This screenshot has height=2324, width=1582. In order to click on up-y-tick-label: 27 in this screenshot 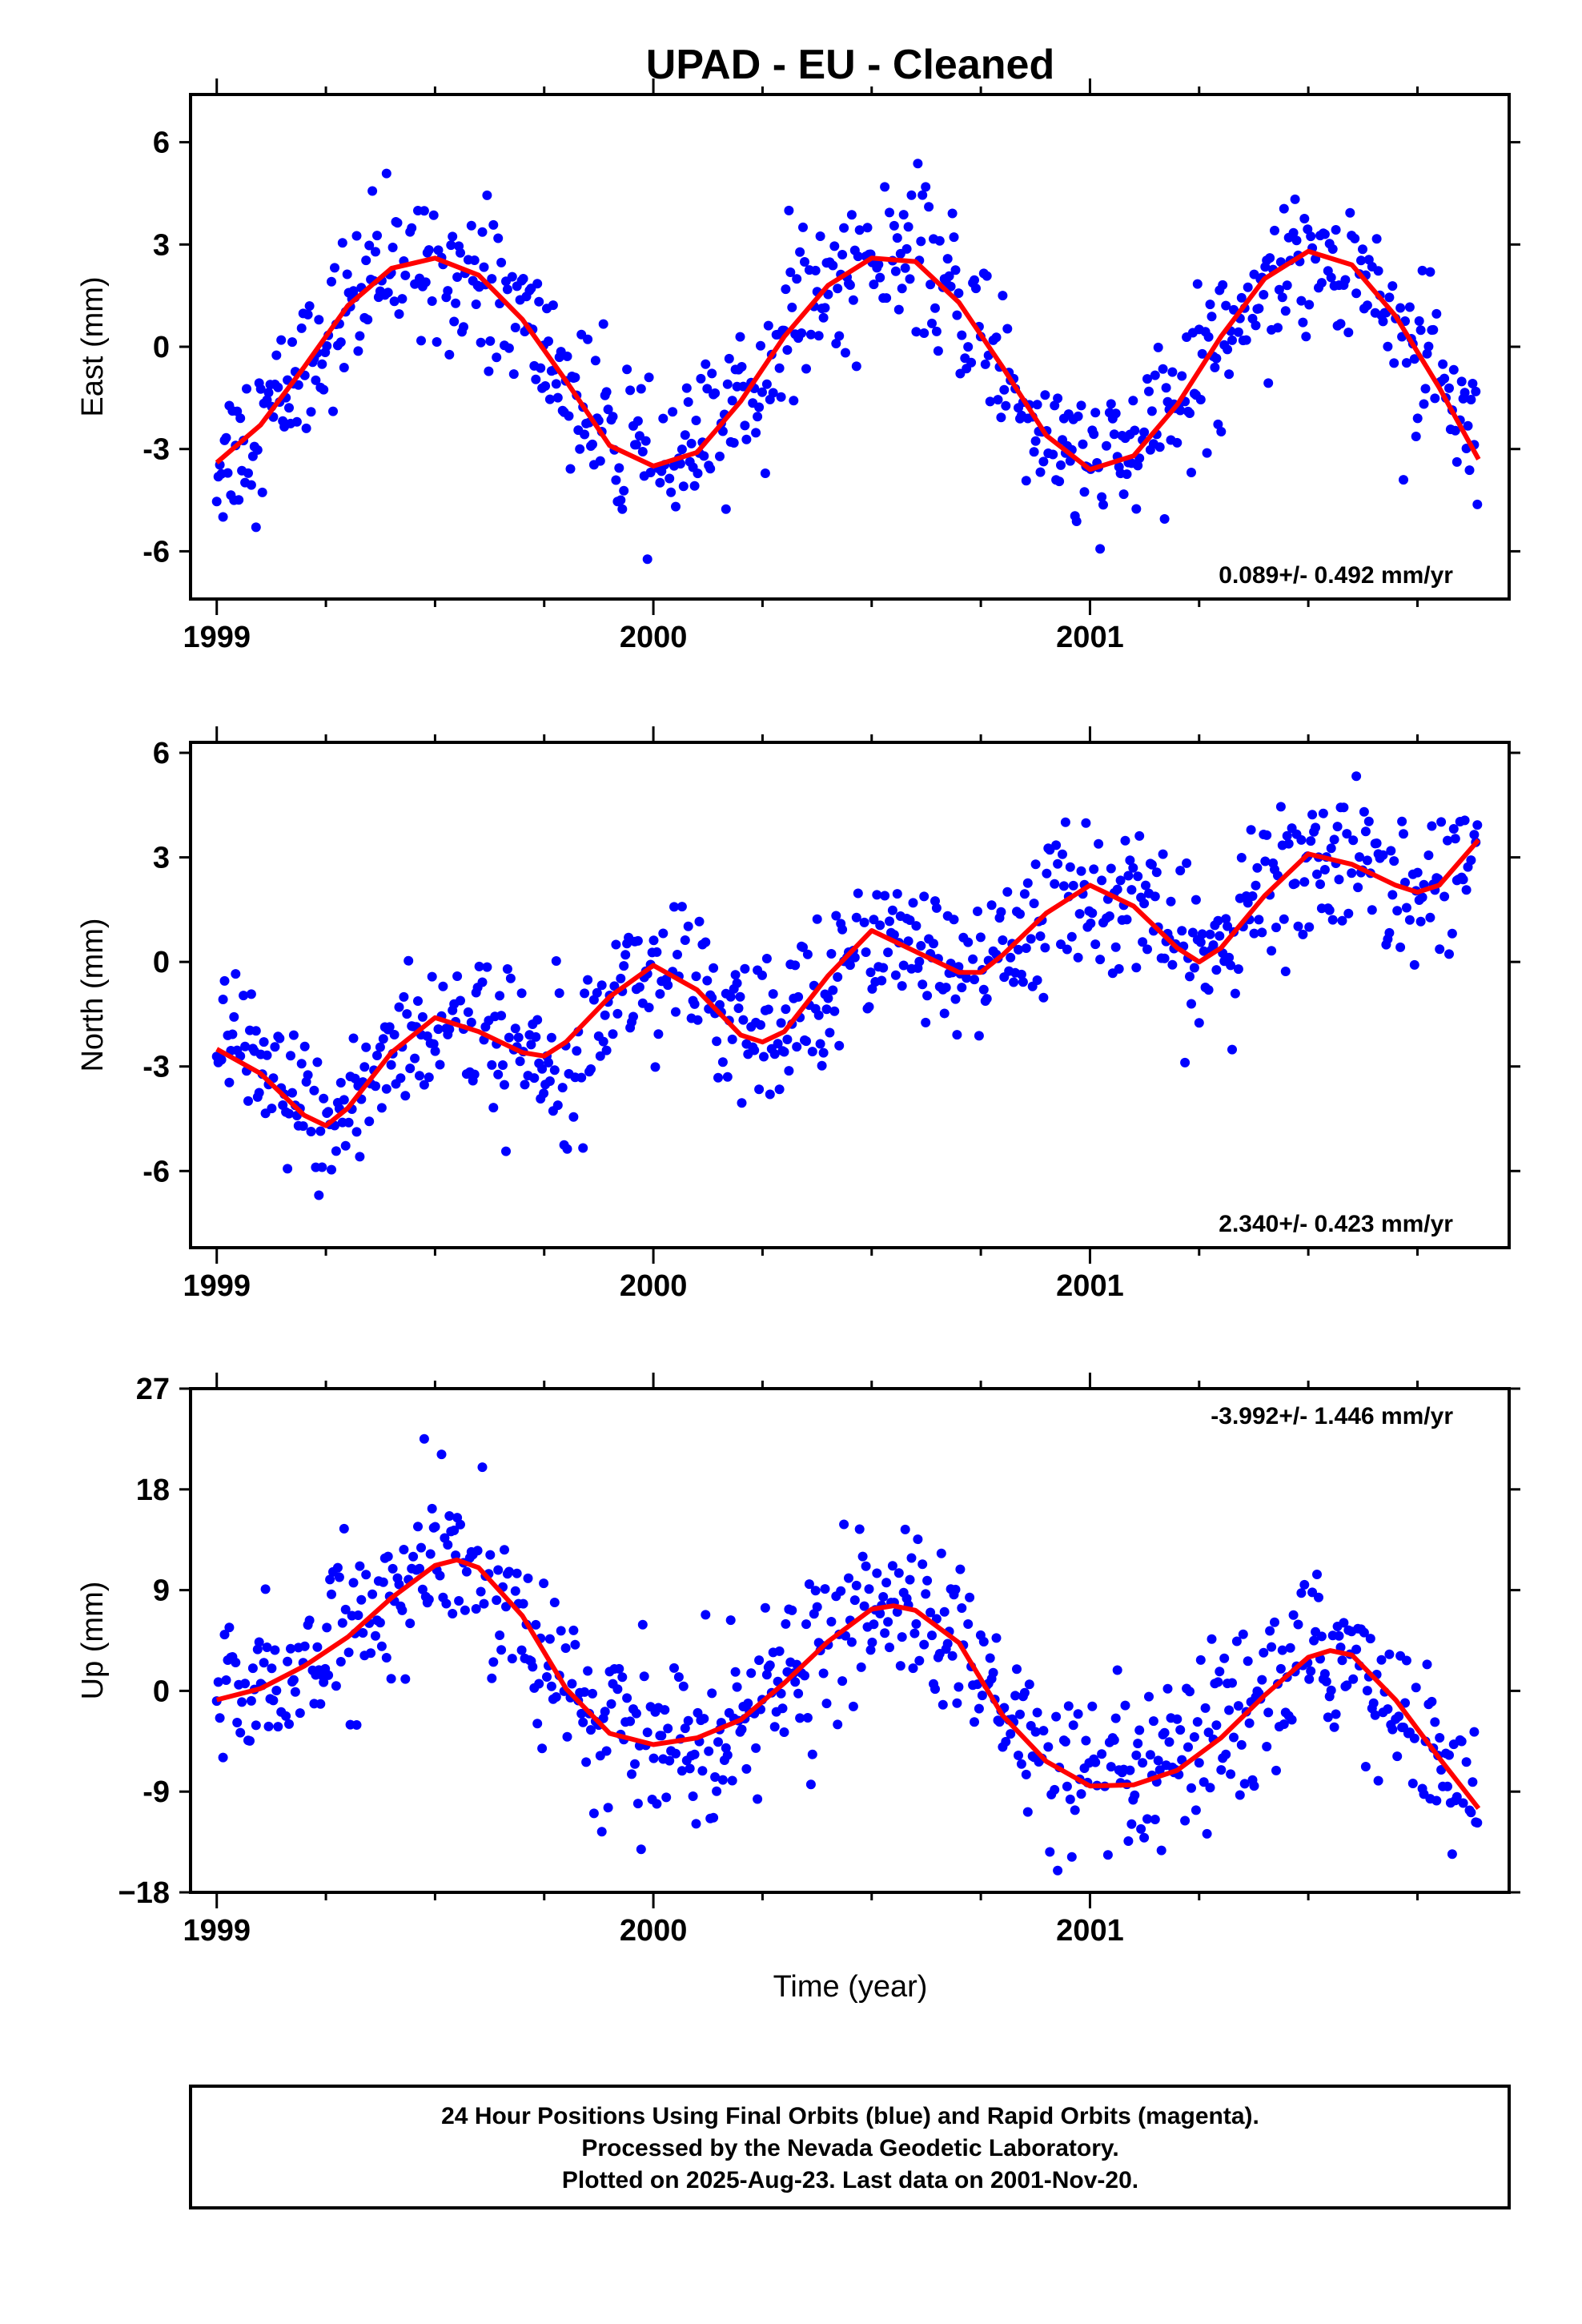, I will do `click(153, 1389)`.